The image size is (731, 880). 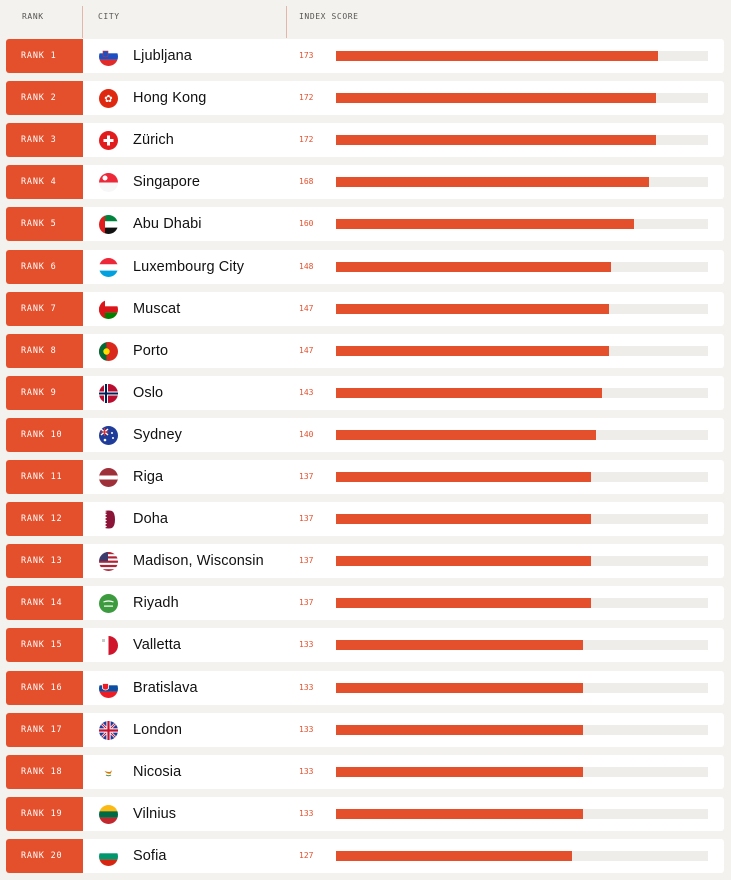 What do you see at coordinates (108, 56) in the screenshot?
I see `slovenia-flag-icon` at bounding box center [108, 56].